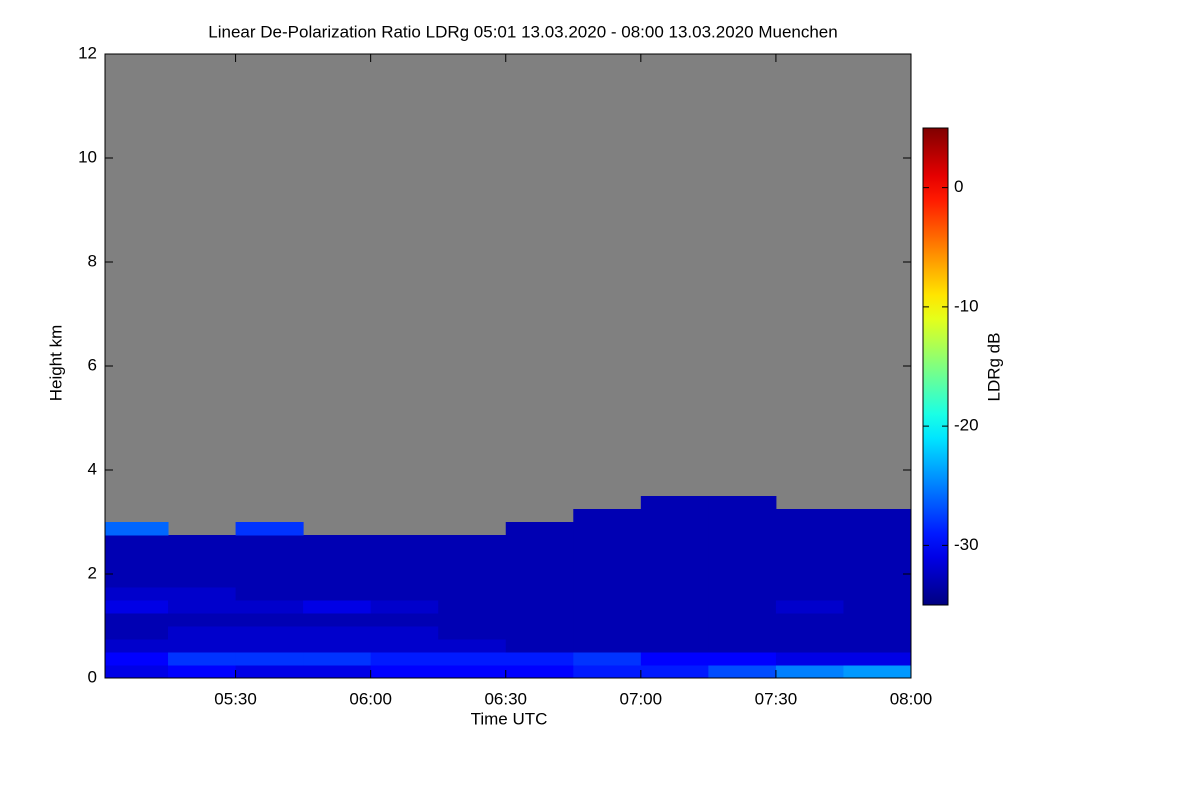 Image resolution: width=1200 pixels, height=800 pixels. What do you see at coordinates (92, 468) in the screenshot?
I see `y-tick-label: 4` at bounding box center [92, 468].